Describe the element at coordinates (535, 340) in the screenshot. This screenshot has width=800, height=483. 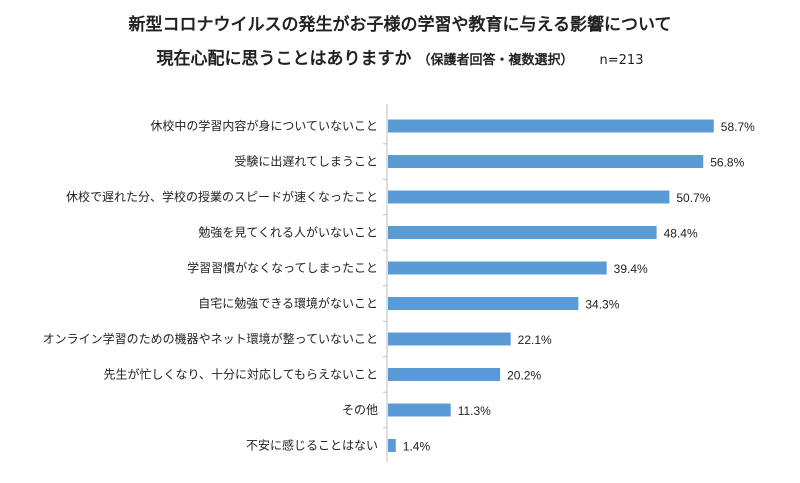
I see `data-label: 22.1%` at that location.